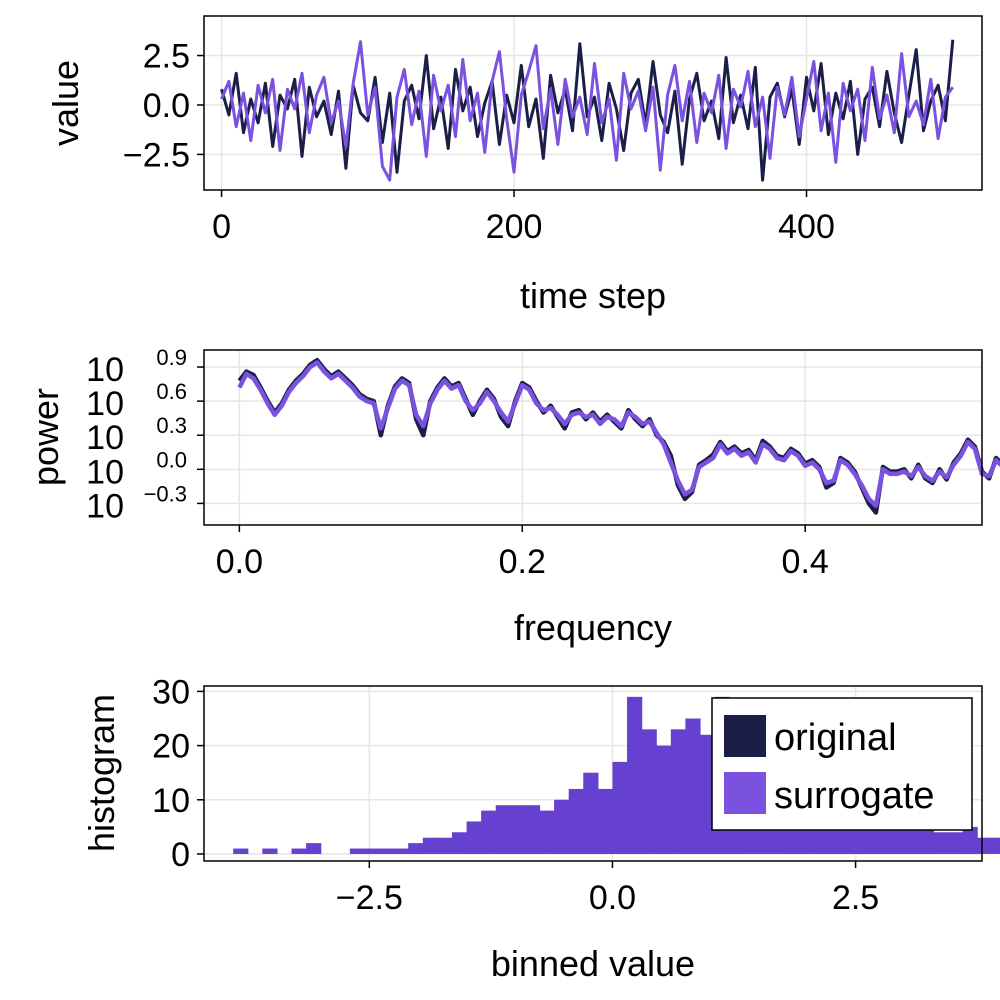 This screenshot has height=1000, width=1000. What do you see at coordinates (842, 764) in the screenshot?
I see `legend: original surrogate` at bounding box center [842, 764].